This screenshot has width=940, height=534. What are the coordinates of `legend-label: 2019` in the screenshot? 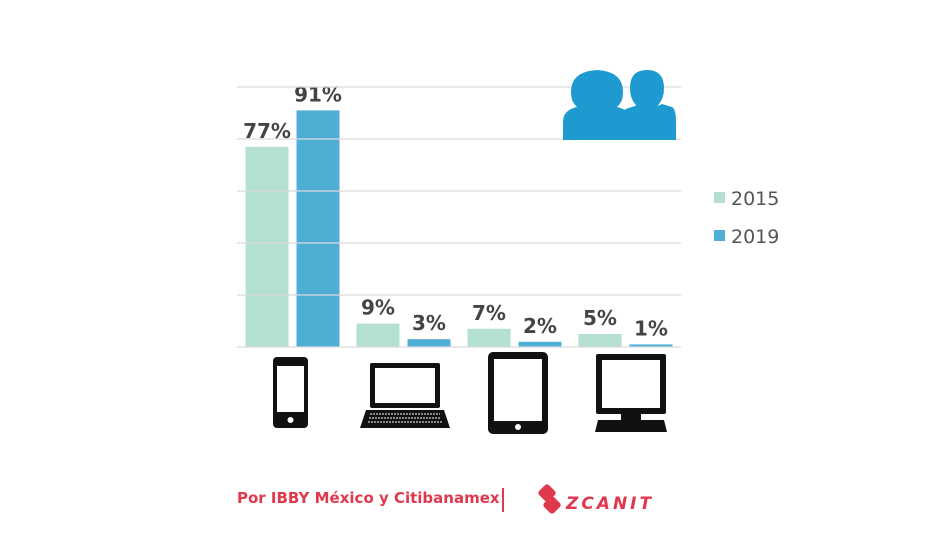 It's located at (755, 237).